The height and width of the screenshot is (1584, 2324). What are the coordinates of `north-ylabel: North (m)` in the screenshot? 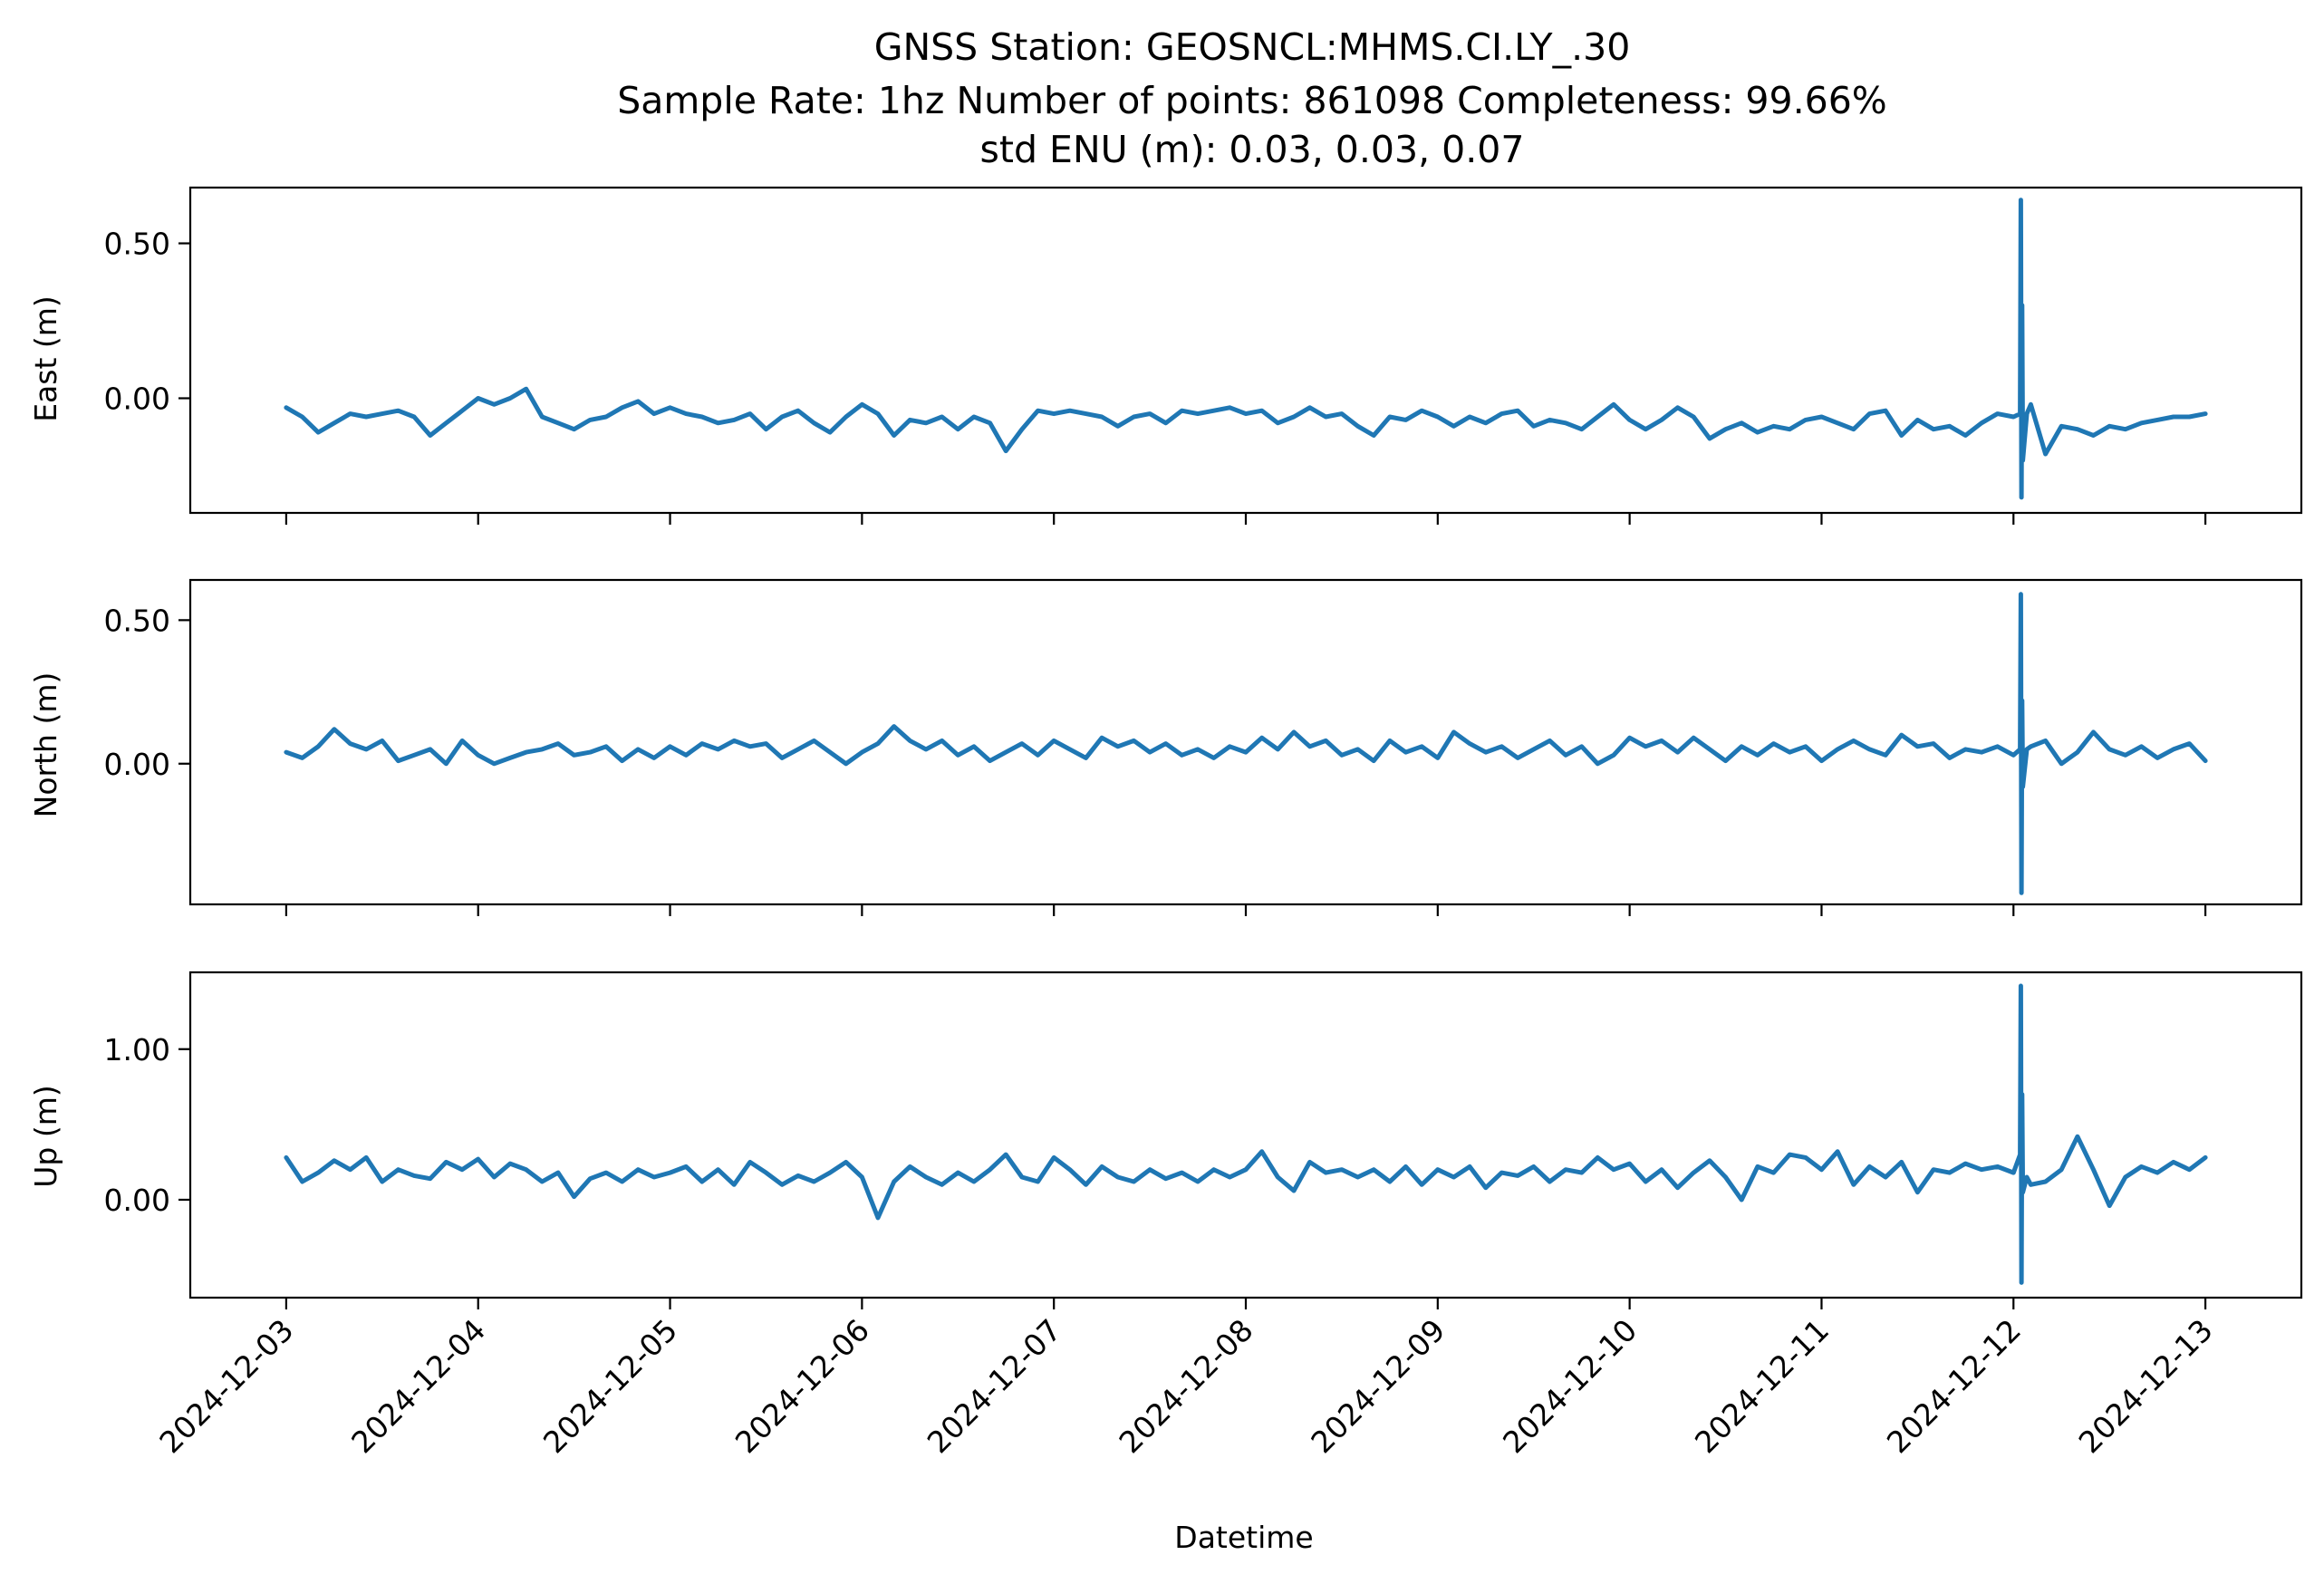 It's located at (45, 745).